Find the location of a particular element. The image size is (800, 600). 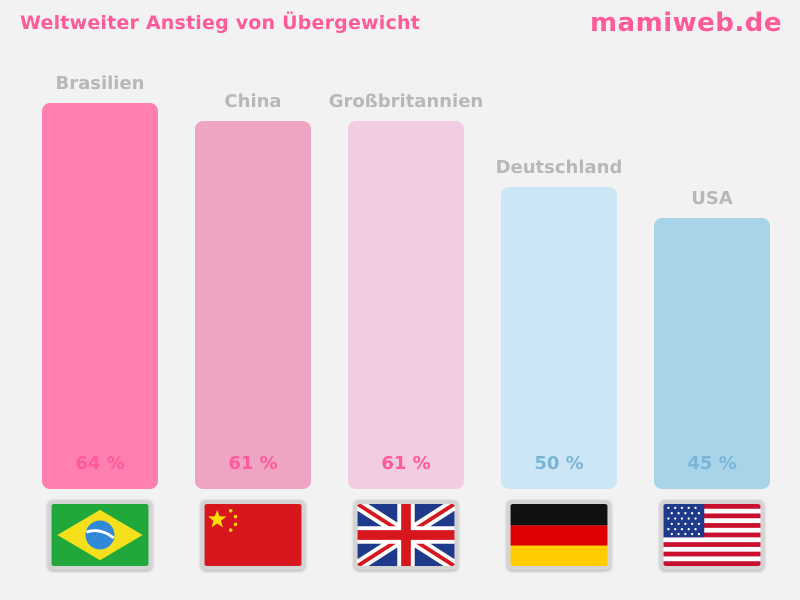

value-label-brasilien: 64 % is located at coordinates (100, 463).